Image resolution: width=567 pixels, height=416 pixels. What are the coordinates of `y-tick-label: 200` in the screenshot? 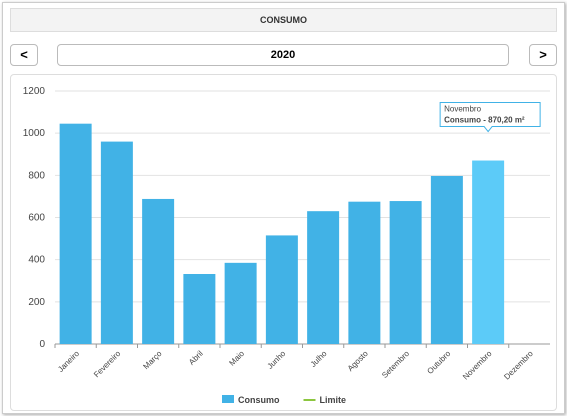 It's located at (36, 302).